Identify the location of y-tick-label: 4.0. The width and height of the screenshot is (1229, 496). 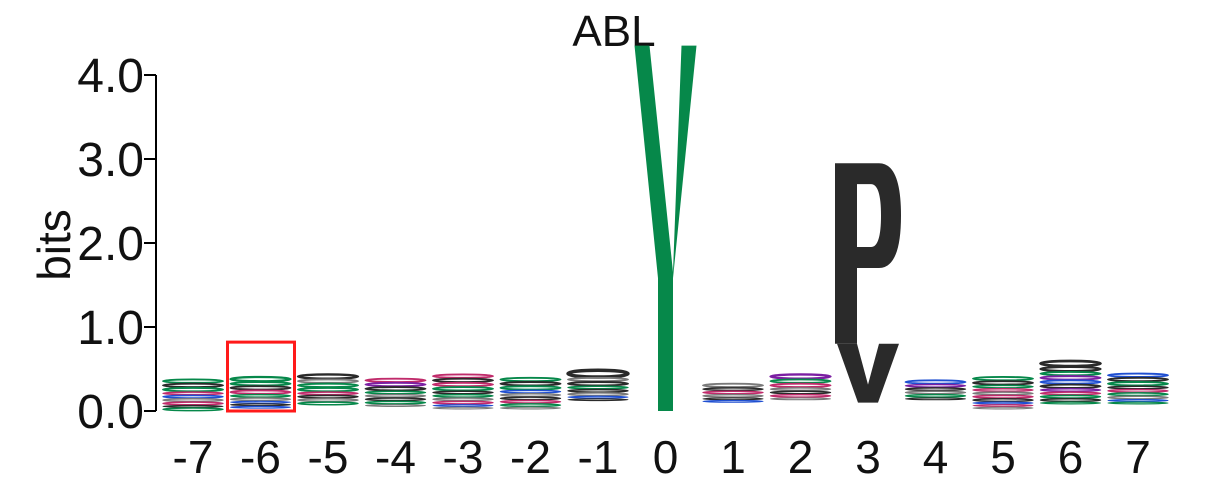
(110, 76).